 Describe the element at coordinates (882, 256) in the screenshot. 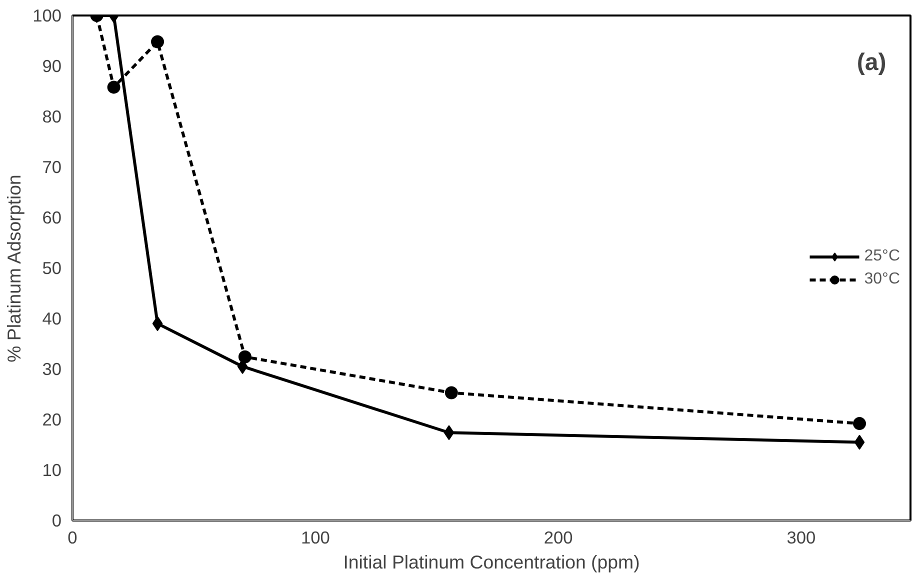

I see `legend-label: 25°C` at that location.